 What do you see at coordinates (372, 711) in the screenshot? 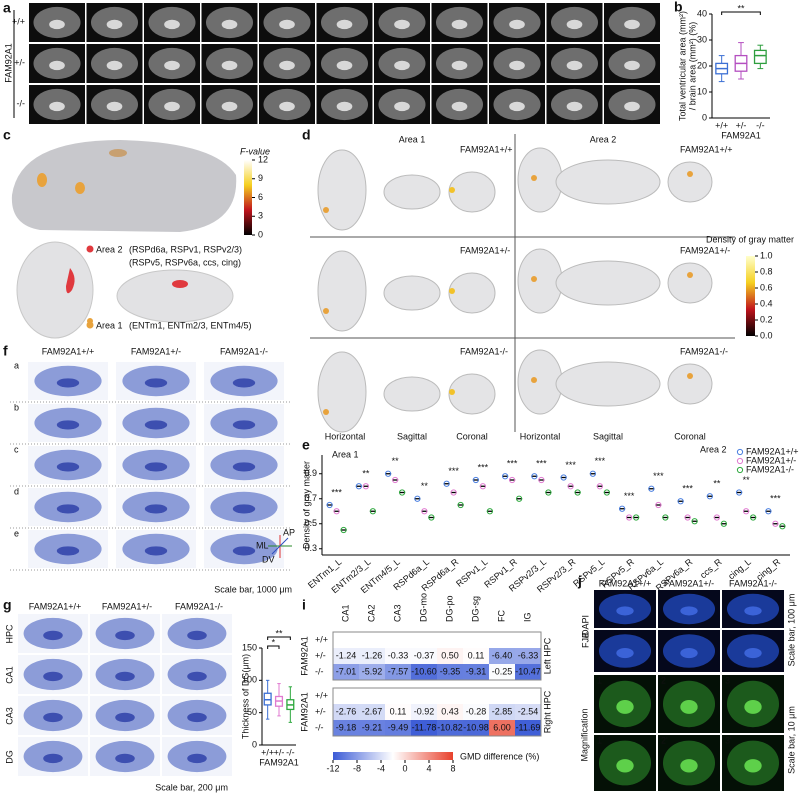
I see `cell-label: -2.67` at bounding box center [372, 711].